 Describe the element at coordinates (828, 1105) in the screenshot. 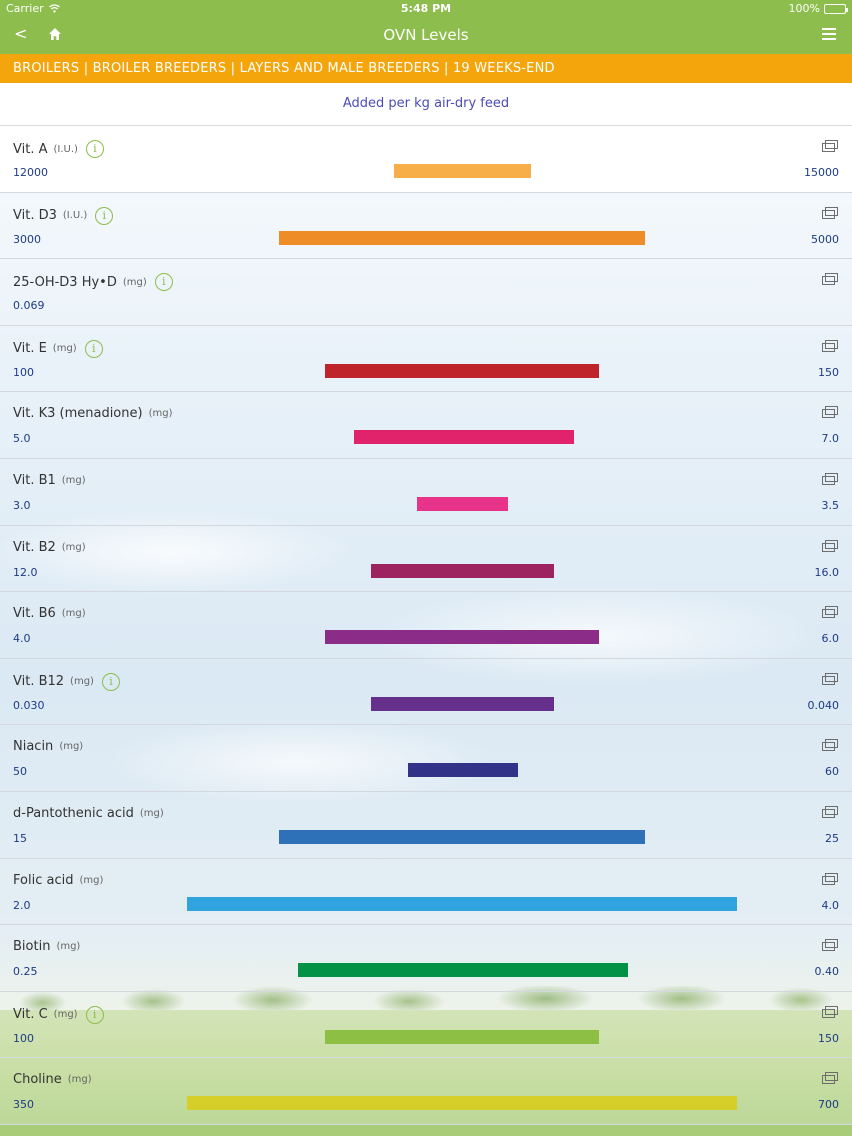

I see `max-value: 700` at that location.